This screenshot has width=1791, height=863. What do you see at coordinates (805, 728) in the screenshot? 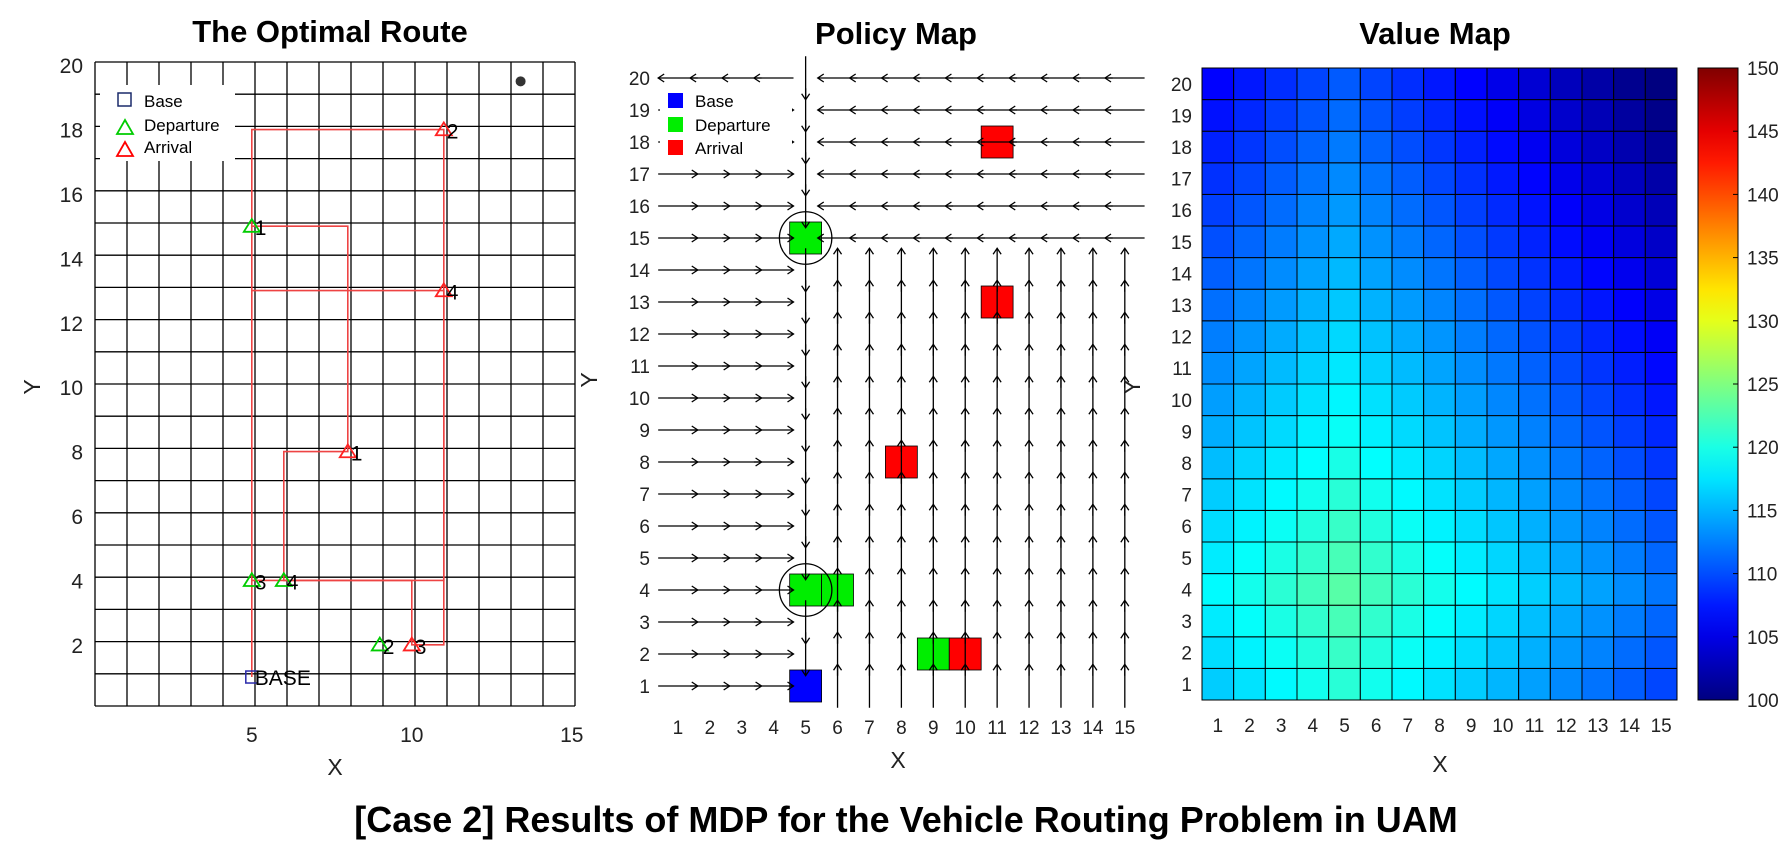
I see `policy-xtick: 5` at bounding box center [805, 728].